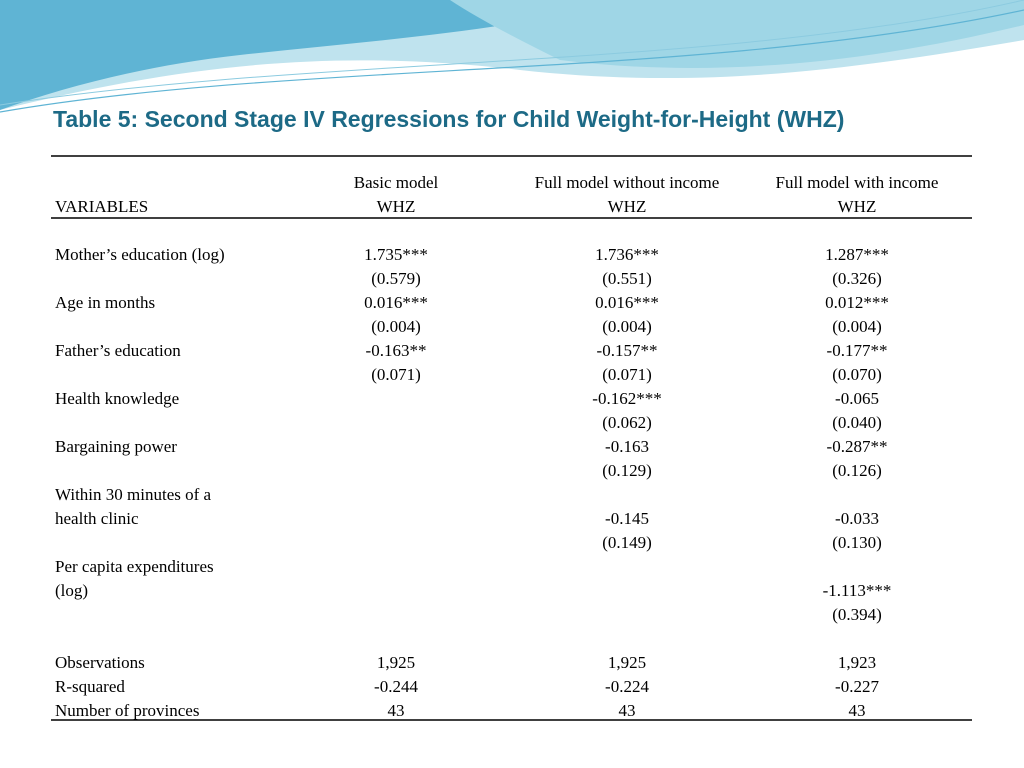 The height and width of the screenshot is (768, 1024). Describe the element at coordinates (627, 422) in the screenshot. I see `row-cell: (0.062)` at that location.